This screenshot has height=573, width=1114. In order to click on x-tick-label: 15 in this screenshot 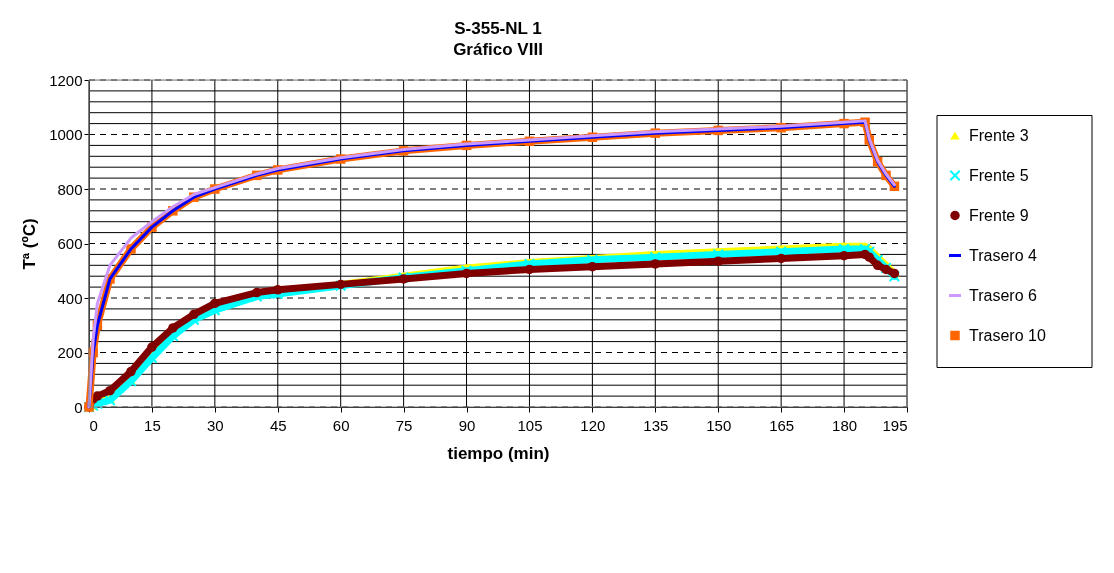, I will do `click(152, 425)`.